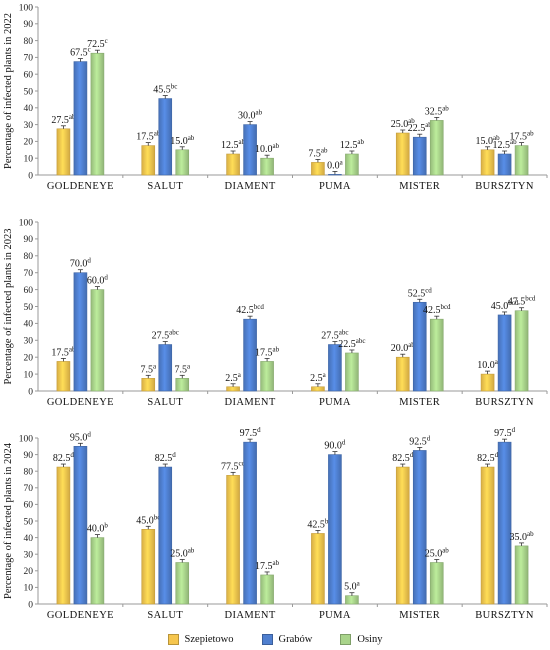 Image resolution: width=550 pixels, height=650 pixels. What do you see at coordinates (81, 436) in the screenshot?
I see `data-label: 95.0d` at bounding box center [81, 436].